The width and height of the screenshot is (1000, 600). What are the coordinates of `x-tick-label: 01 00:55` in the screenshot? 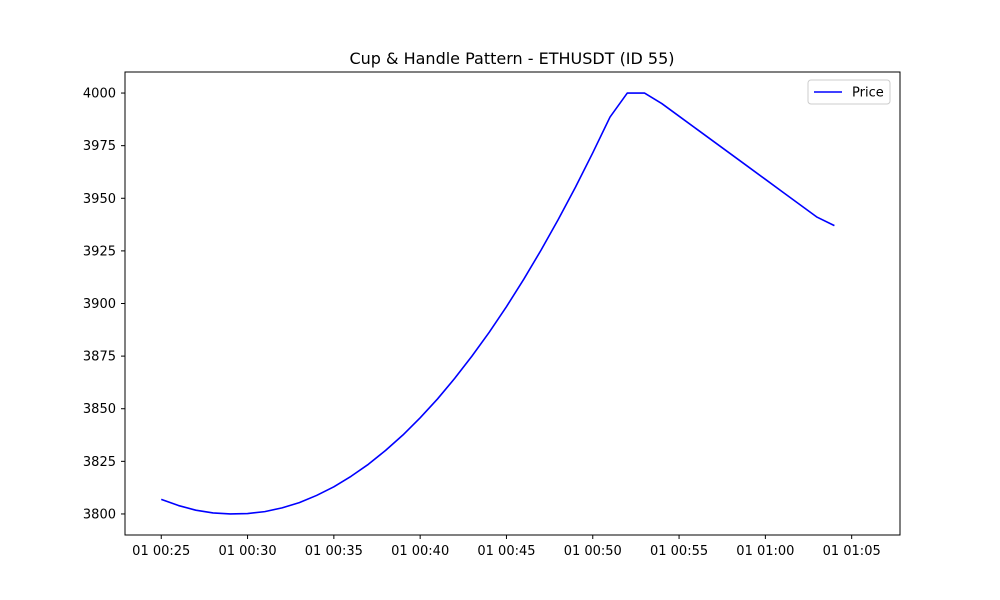 It's located at (679, 551).